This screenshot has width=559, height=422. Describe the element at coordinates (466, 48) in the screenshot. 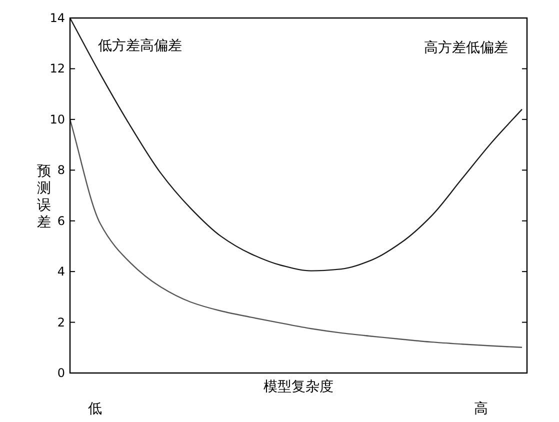

I see `annotation: 高方差低偏差` at that location.